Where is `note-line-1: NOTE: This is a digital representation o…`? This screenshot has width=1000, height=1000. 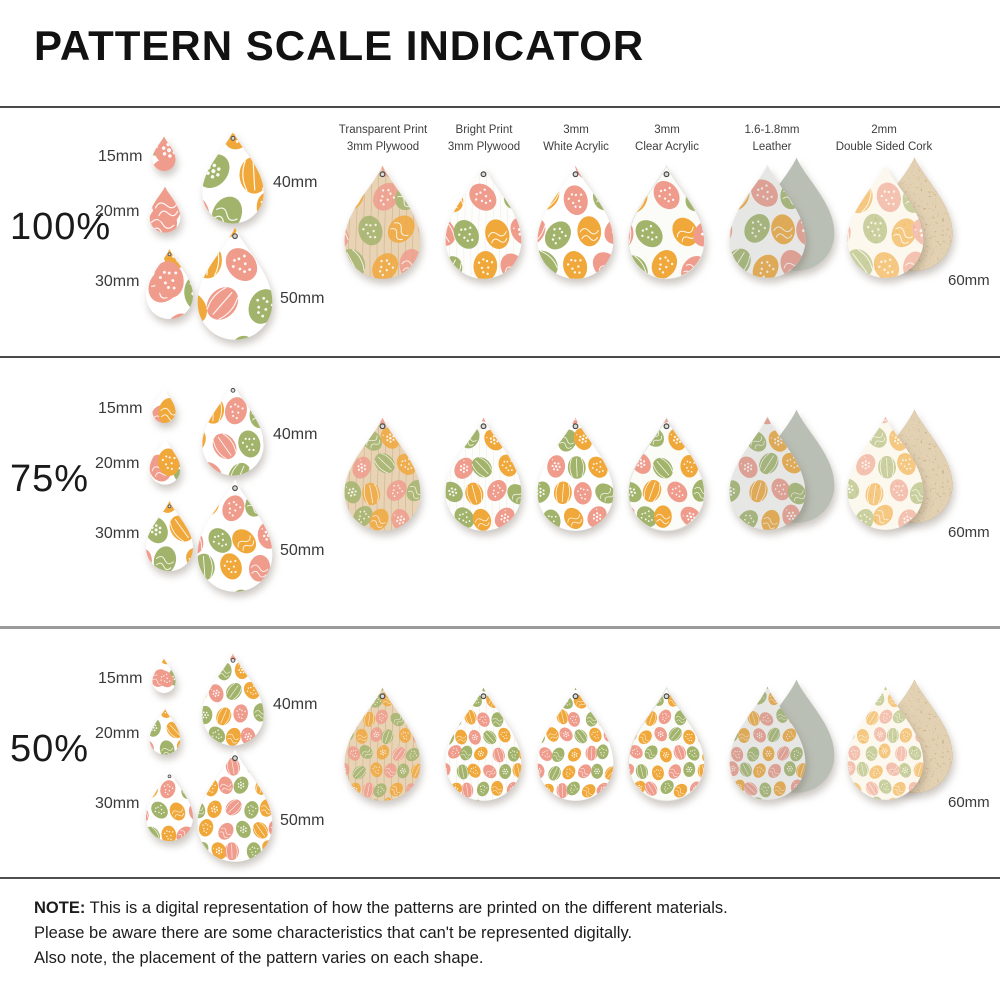
note-line-1: NOTE: This is a digital representation o… is located at coordinates (494, 908).